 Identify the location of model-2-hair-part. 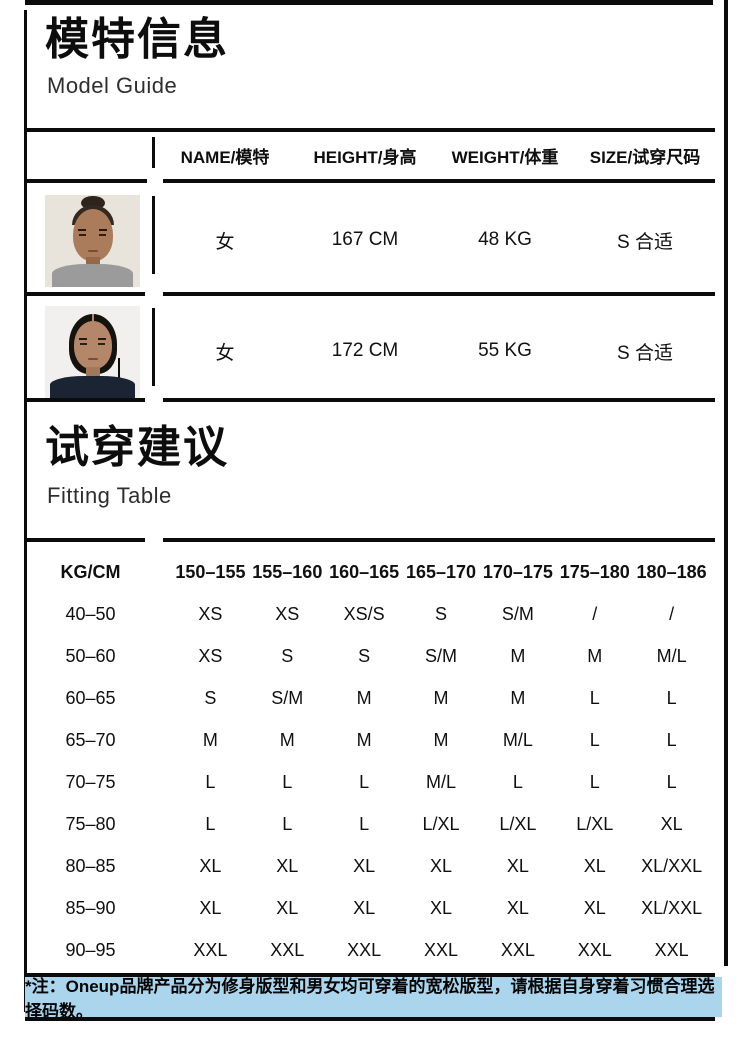
(93, 318).